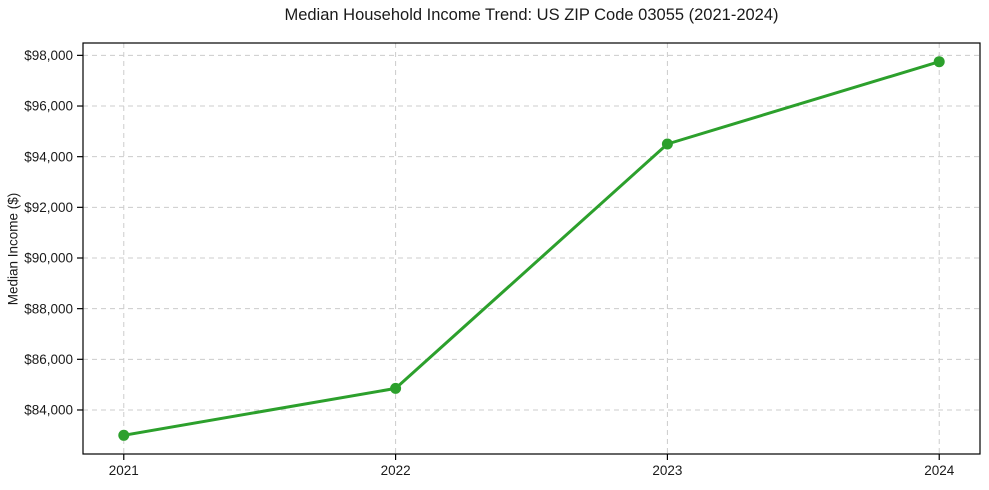 The image size is (989, 490). Describe the element at coordinates (48, 258) in the screenshot. I see `y-tick-label: $90,000` at that location.